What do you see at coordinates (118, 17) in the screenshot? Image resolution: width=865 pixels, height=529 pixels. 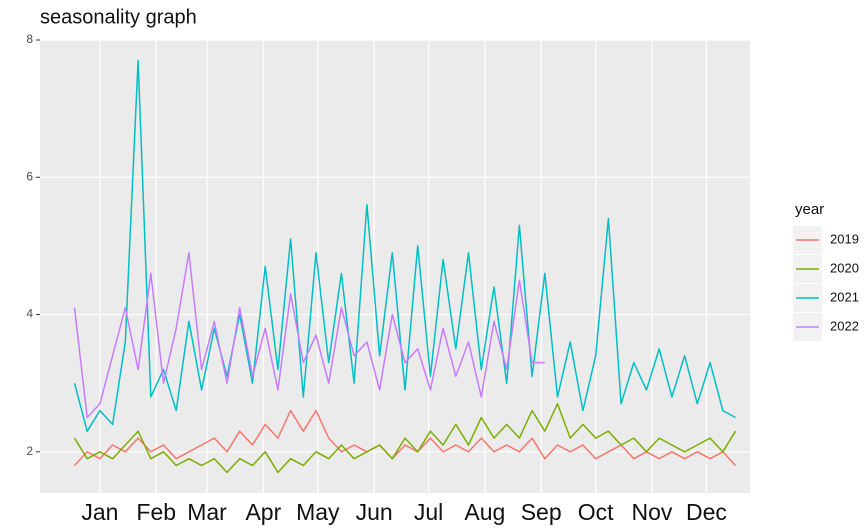 I see `chart-title: seasonality graph` at bounding box center [118, 17].